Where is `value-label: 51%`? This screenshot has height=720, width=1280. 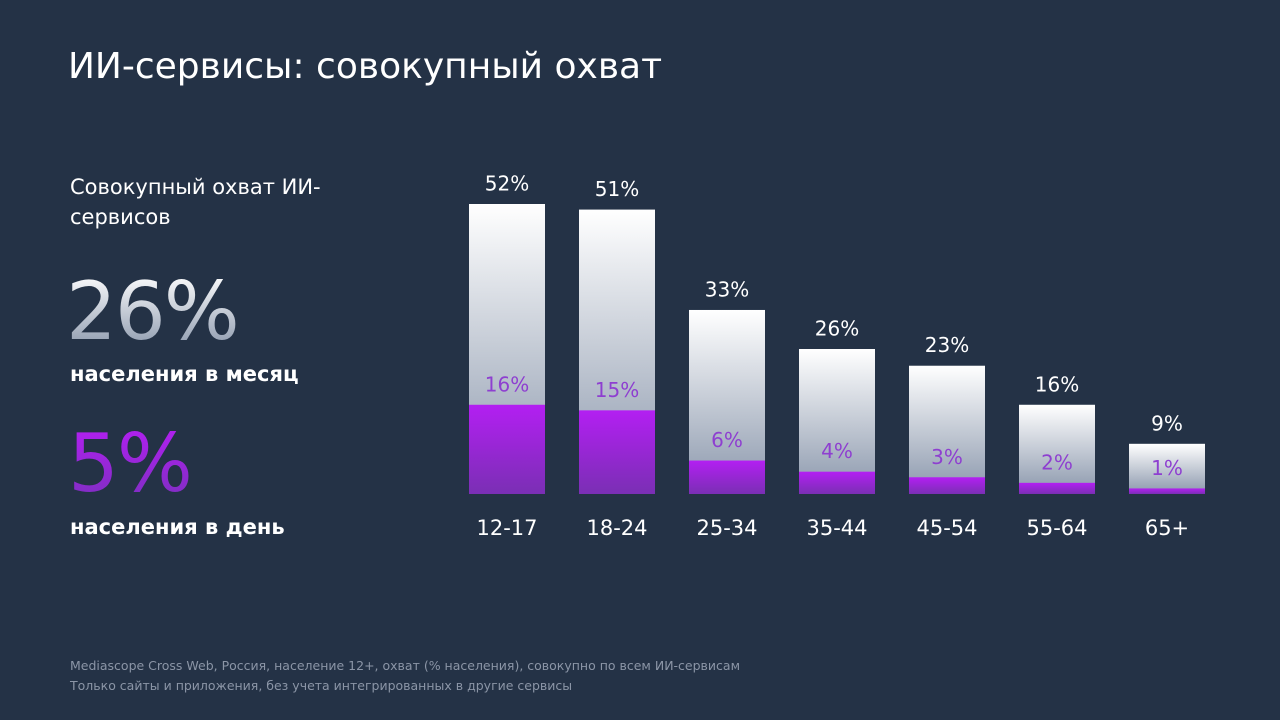 value-label: 51% is located at coordinates (617, 189).